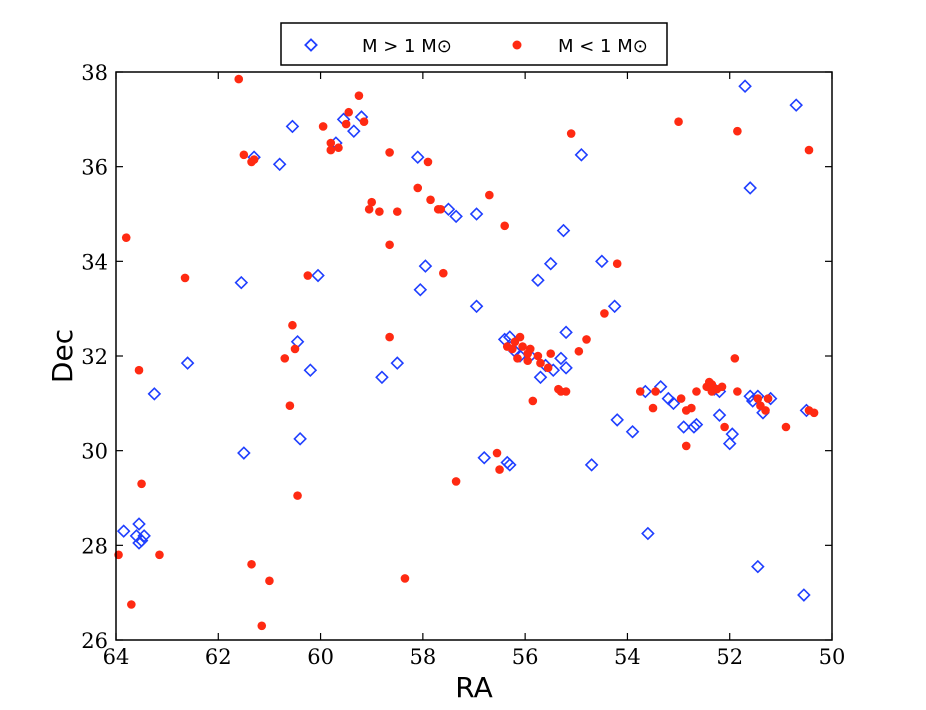  I want to click on x-tick-label: 56, so click(525, 657).